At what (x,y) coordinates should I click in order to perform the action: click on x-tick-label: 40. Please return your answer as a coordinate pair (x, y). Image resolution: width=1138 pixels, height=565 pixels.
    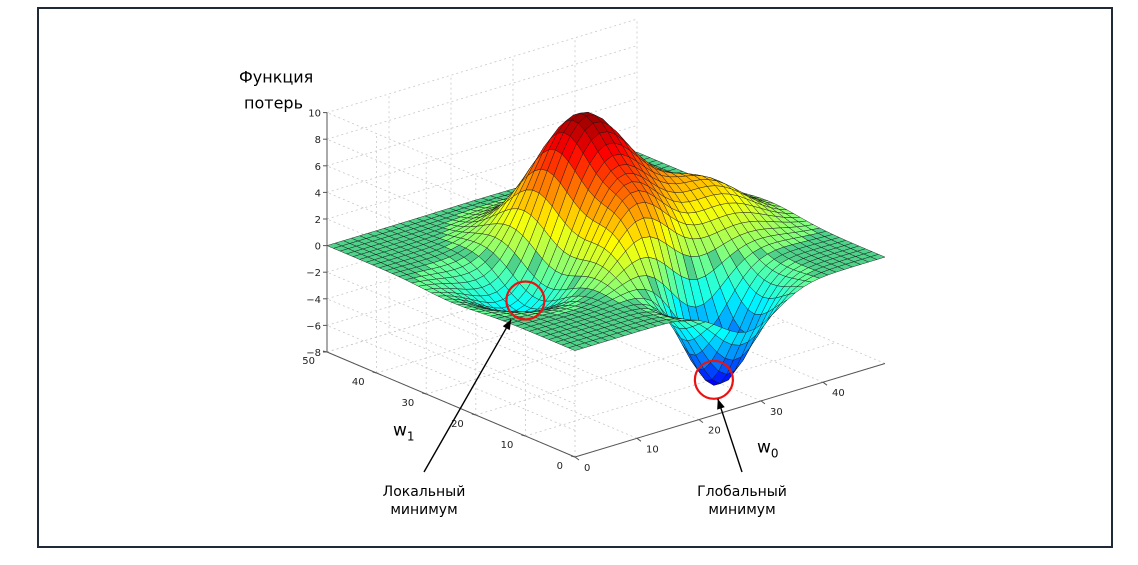
    Looking at the image, I should click on (838, 393).